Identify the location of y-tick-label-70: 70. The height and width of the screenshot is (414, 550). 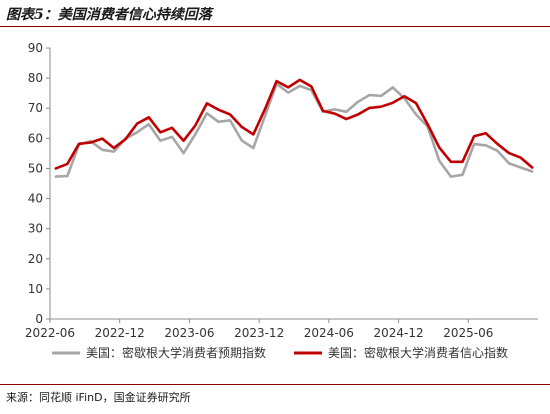
(35, 108).